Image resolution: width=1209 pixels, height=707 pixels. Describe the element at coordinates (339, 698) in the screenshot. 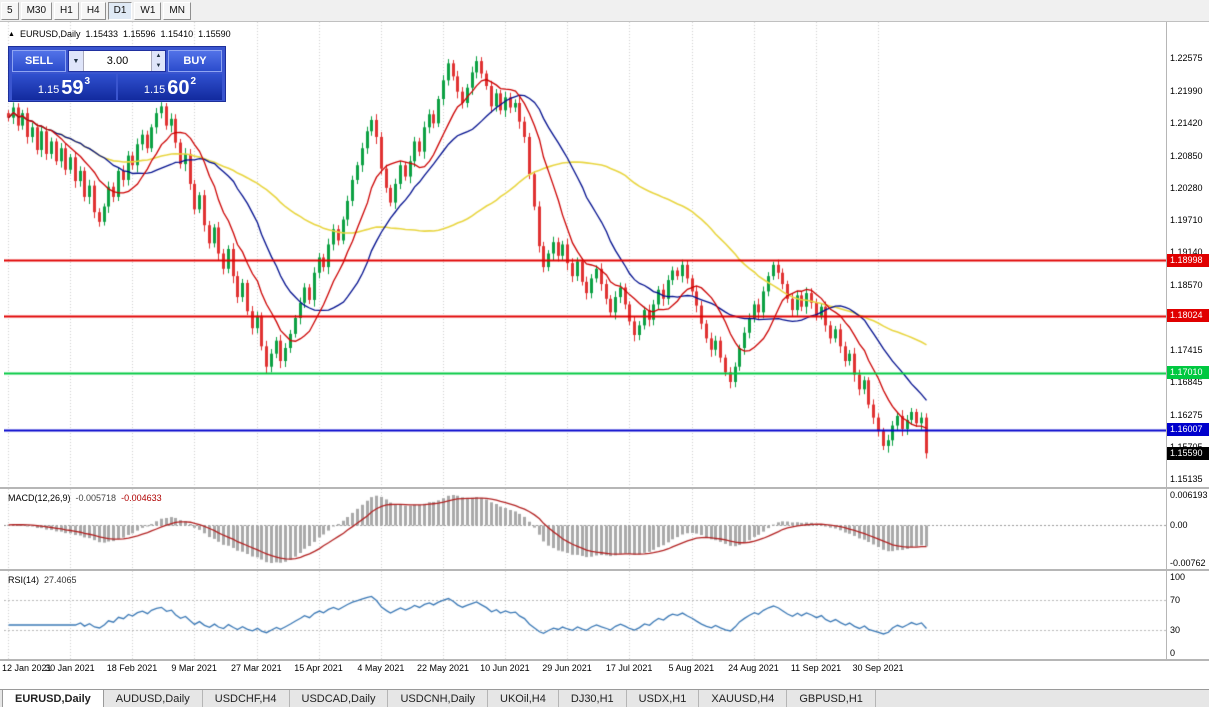

I see `tab-usdcad-daily: USDCAD,Daily` at that location.